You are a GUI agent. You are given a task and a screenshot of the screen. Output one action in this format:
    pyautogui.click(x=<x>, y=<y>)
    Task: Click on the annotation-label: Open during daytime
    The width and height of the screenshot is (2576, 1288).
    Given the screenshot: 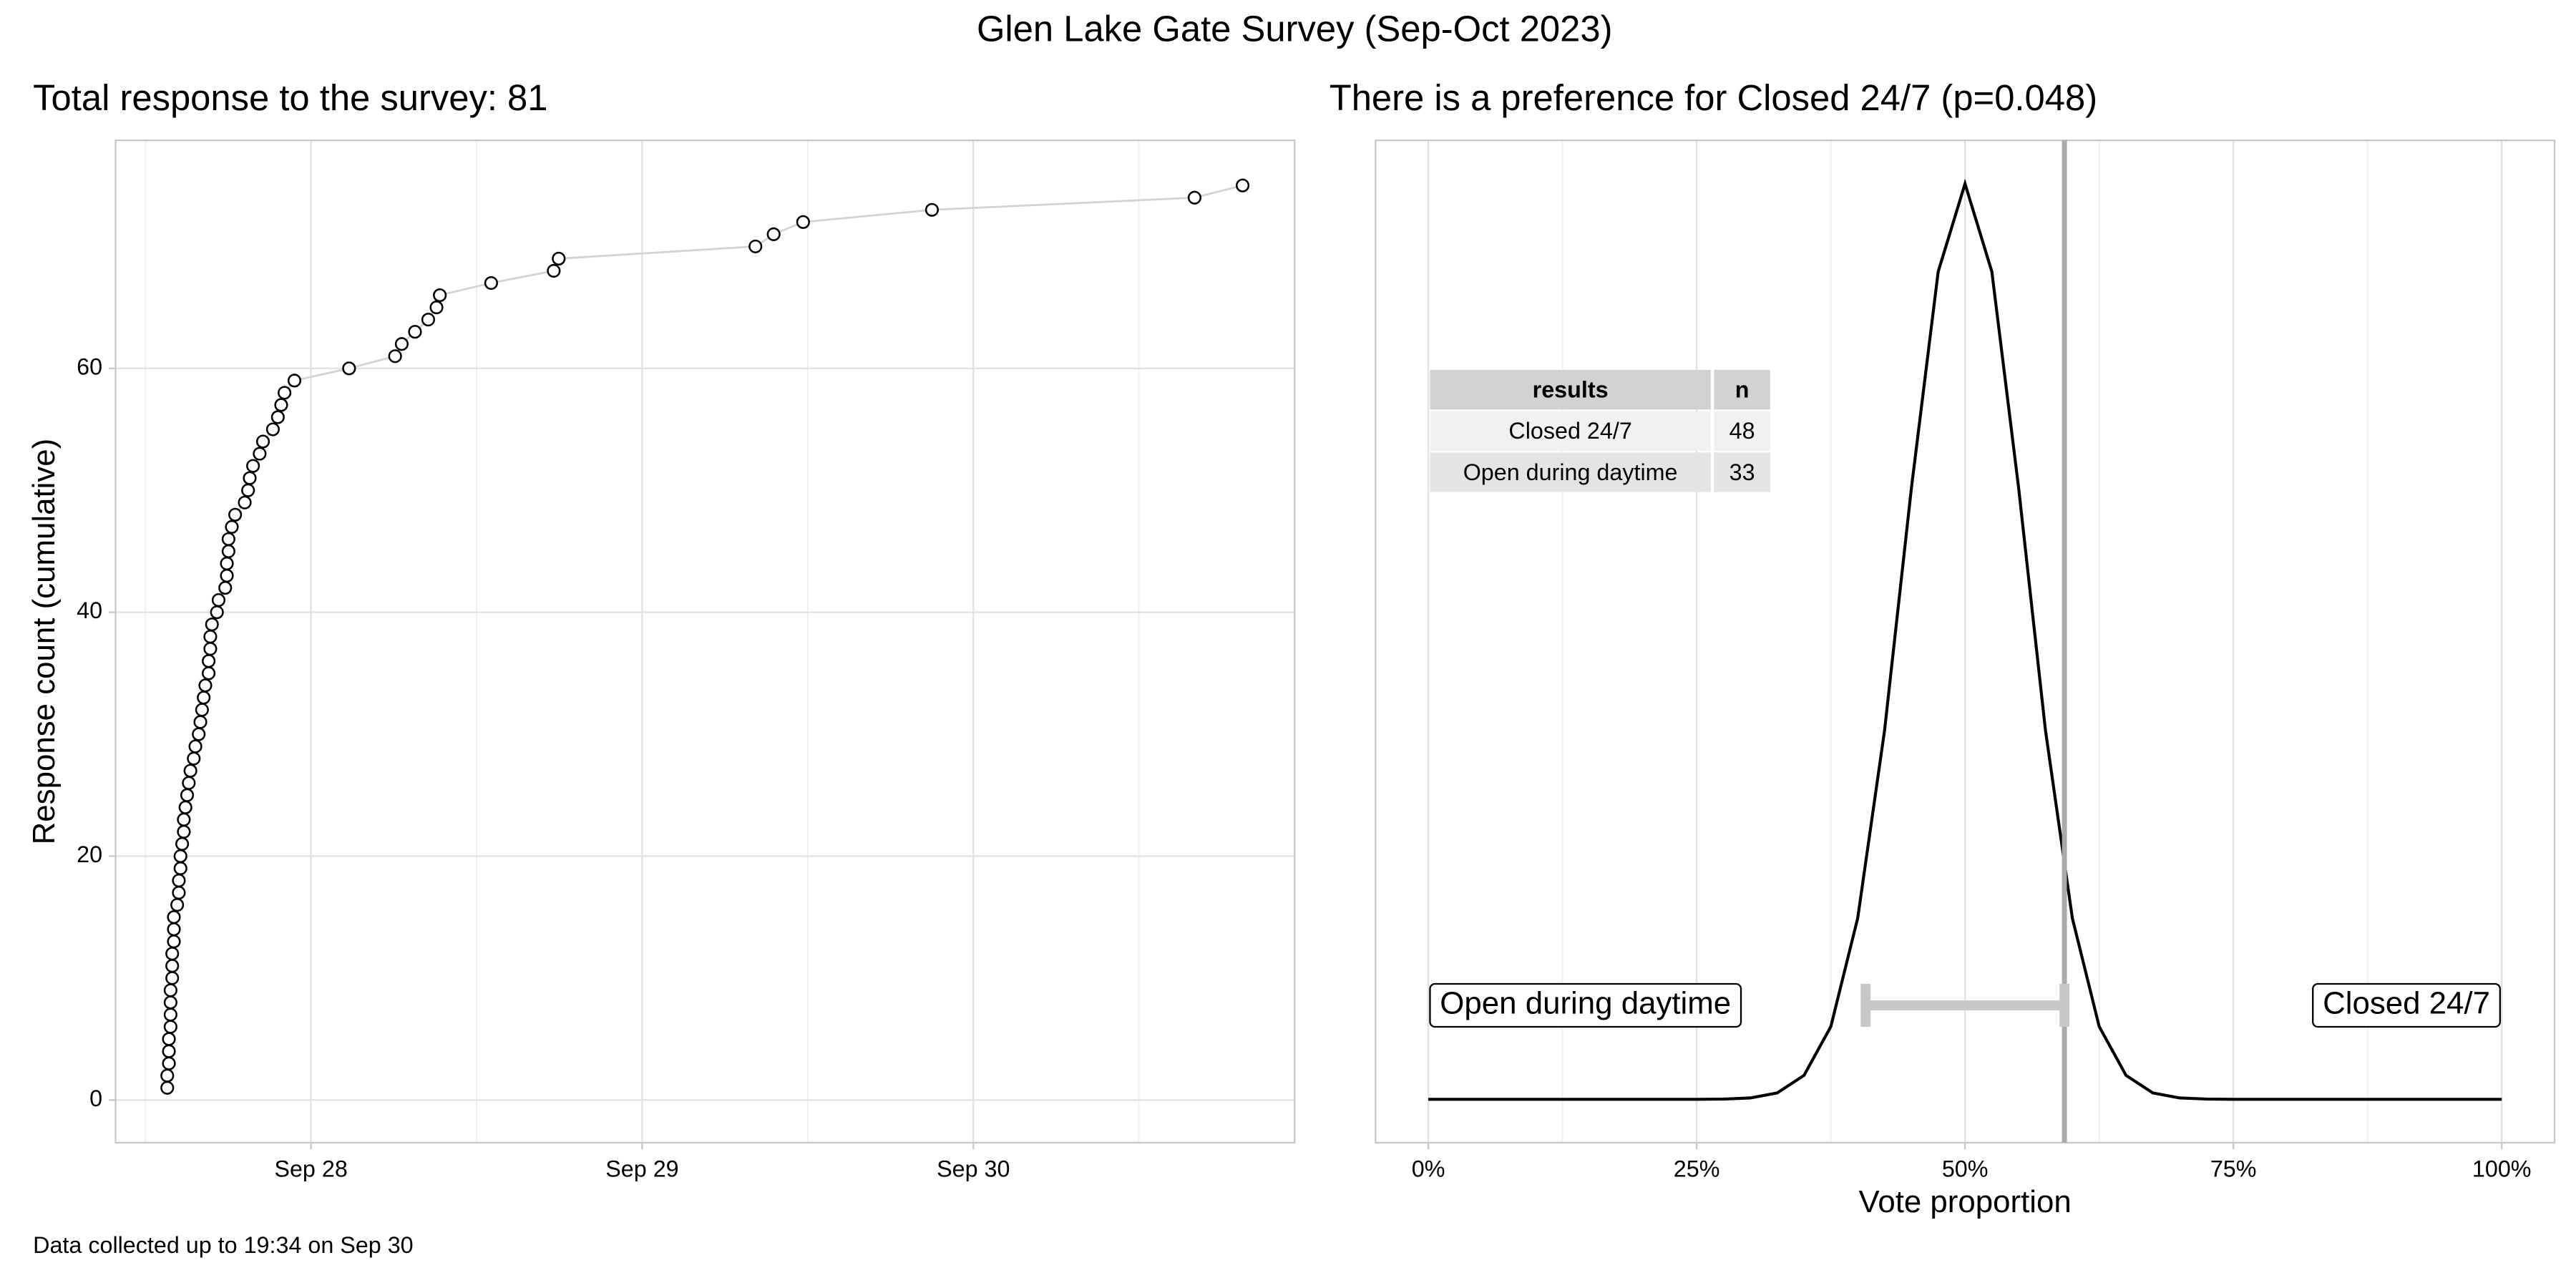 What is the action you would take?
    pyautogui.click(x=1585, y=1003)
    